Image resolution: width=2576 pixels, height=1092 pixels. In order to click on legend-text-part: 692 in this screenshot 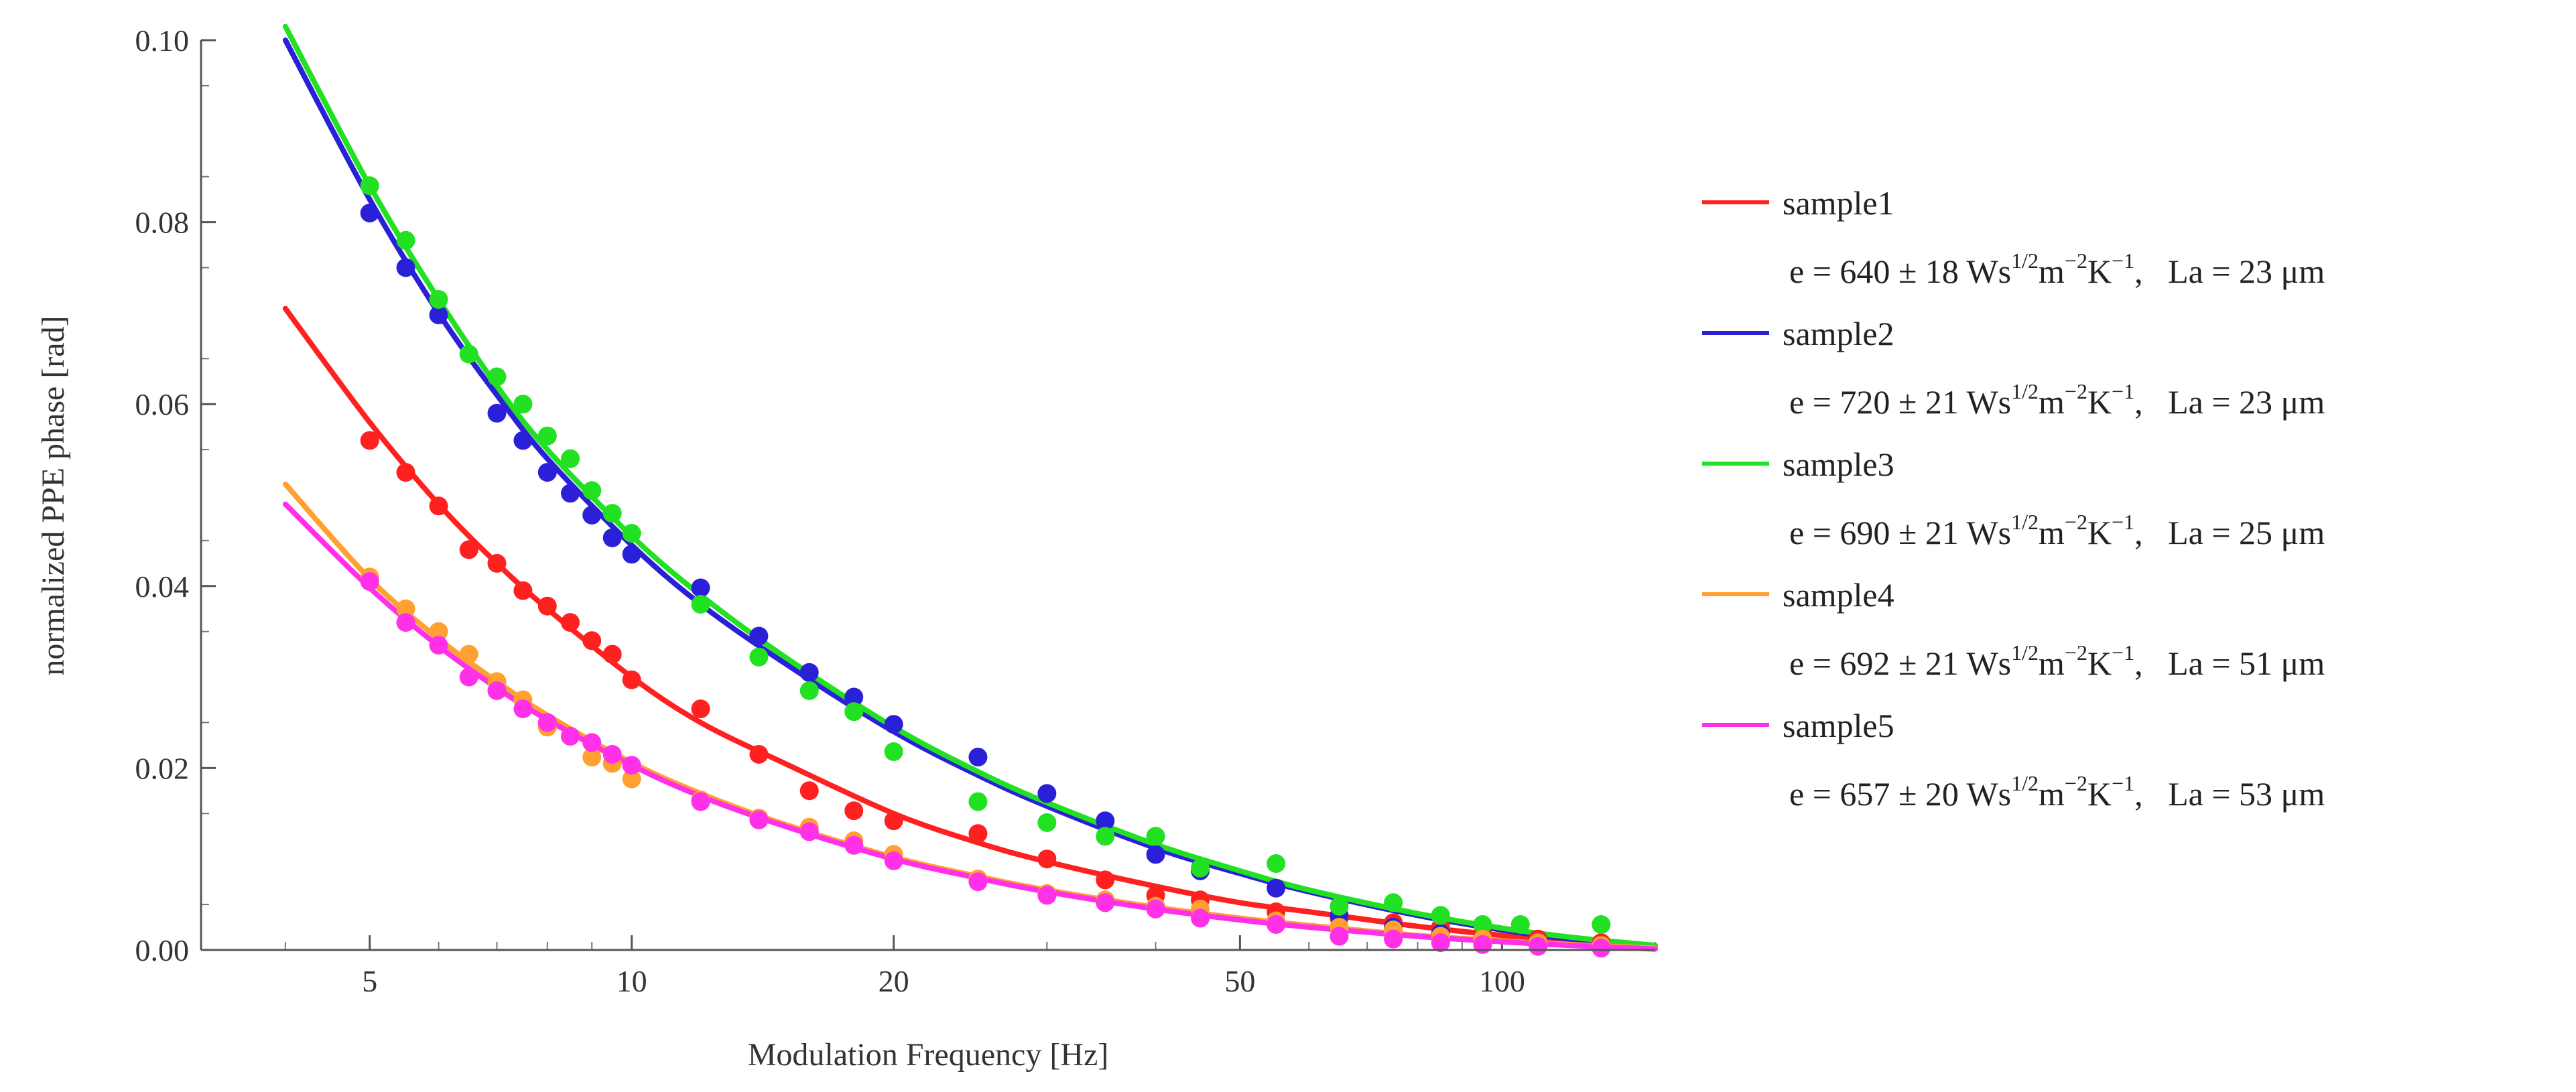, I will do `click(1865, 663)`.